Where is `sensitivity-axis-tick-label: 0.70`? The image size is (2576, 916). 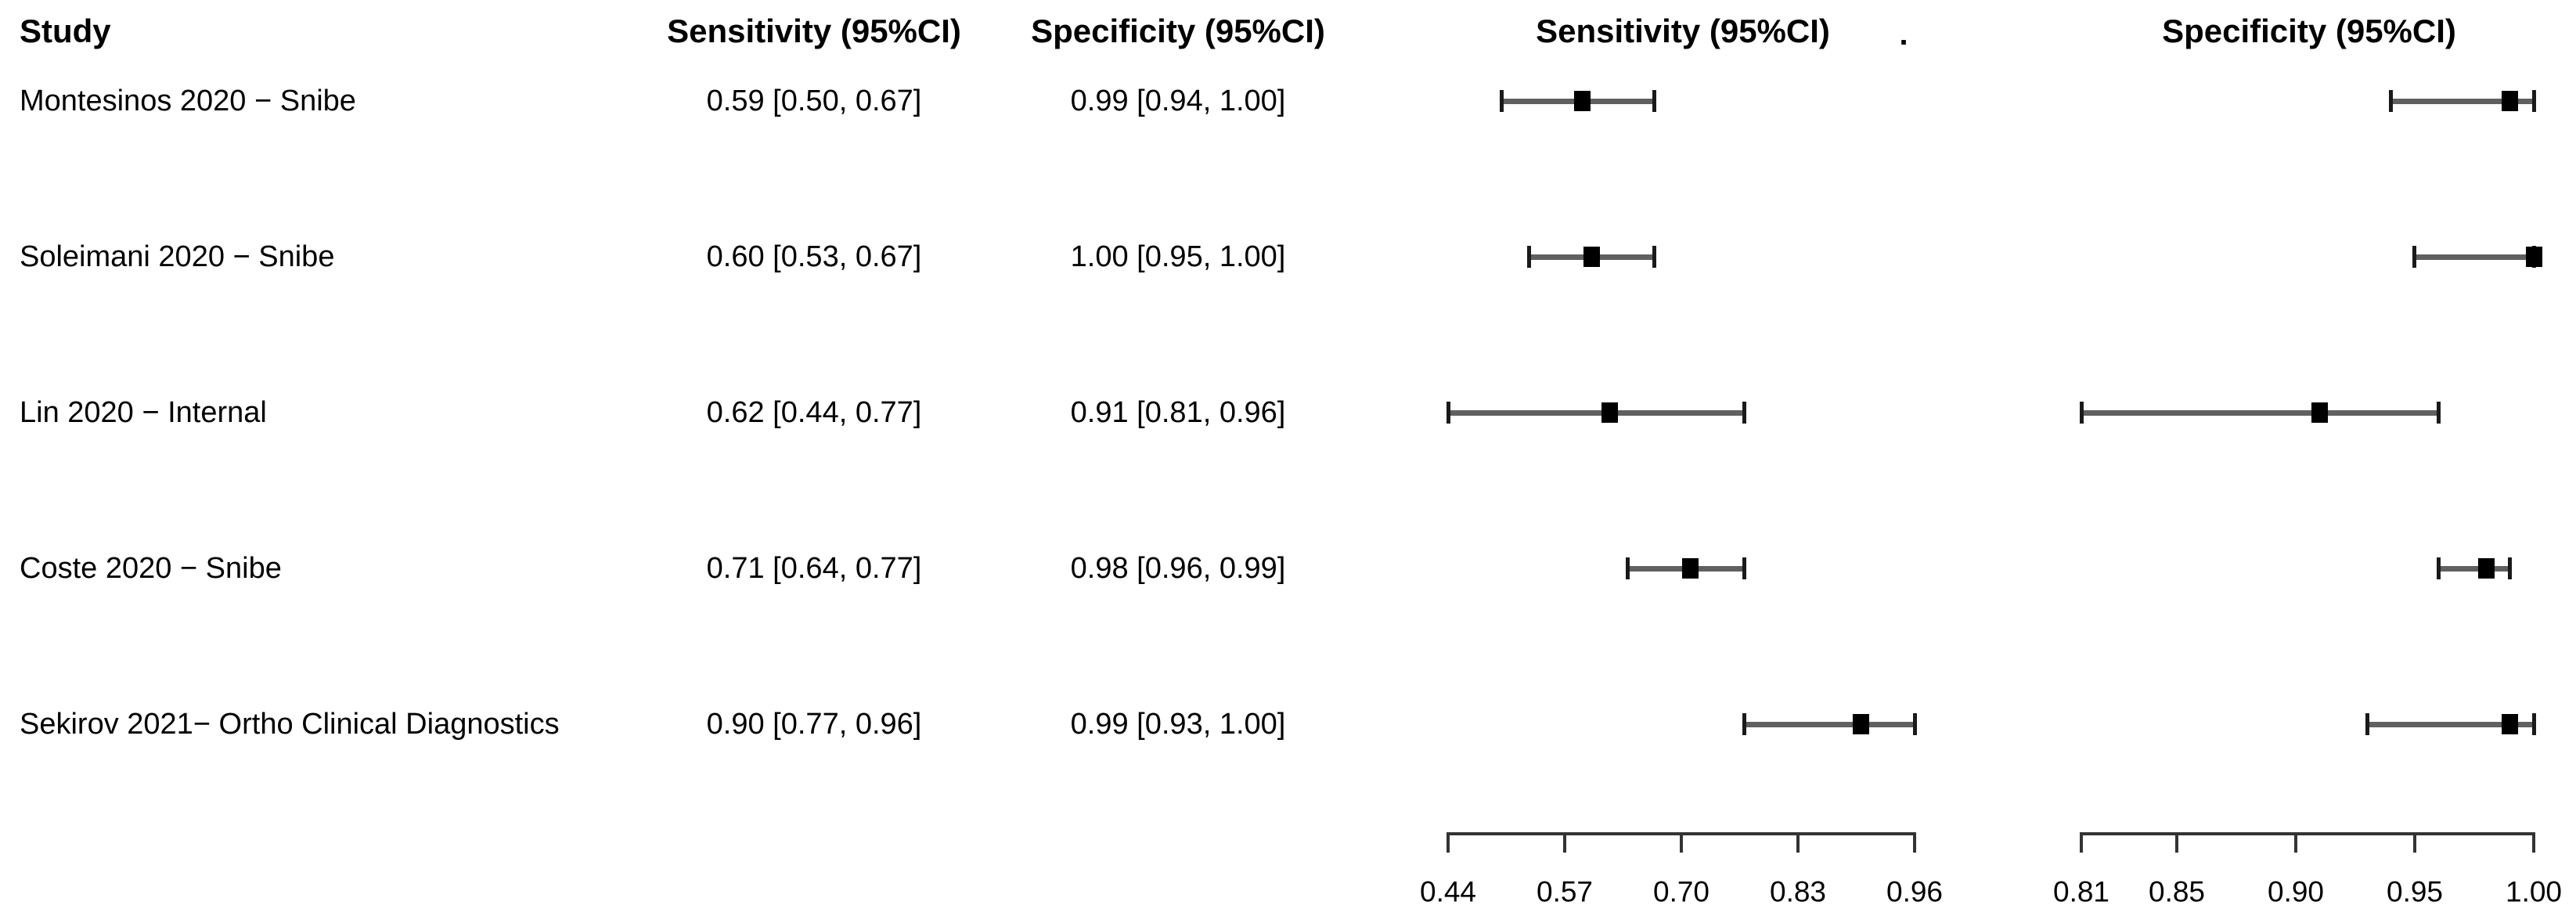 sensitivity-axis-tick-label: 0.70 is located at coordinates (1681, 891).